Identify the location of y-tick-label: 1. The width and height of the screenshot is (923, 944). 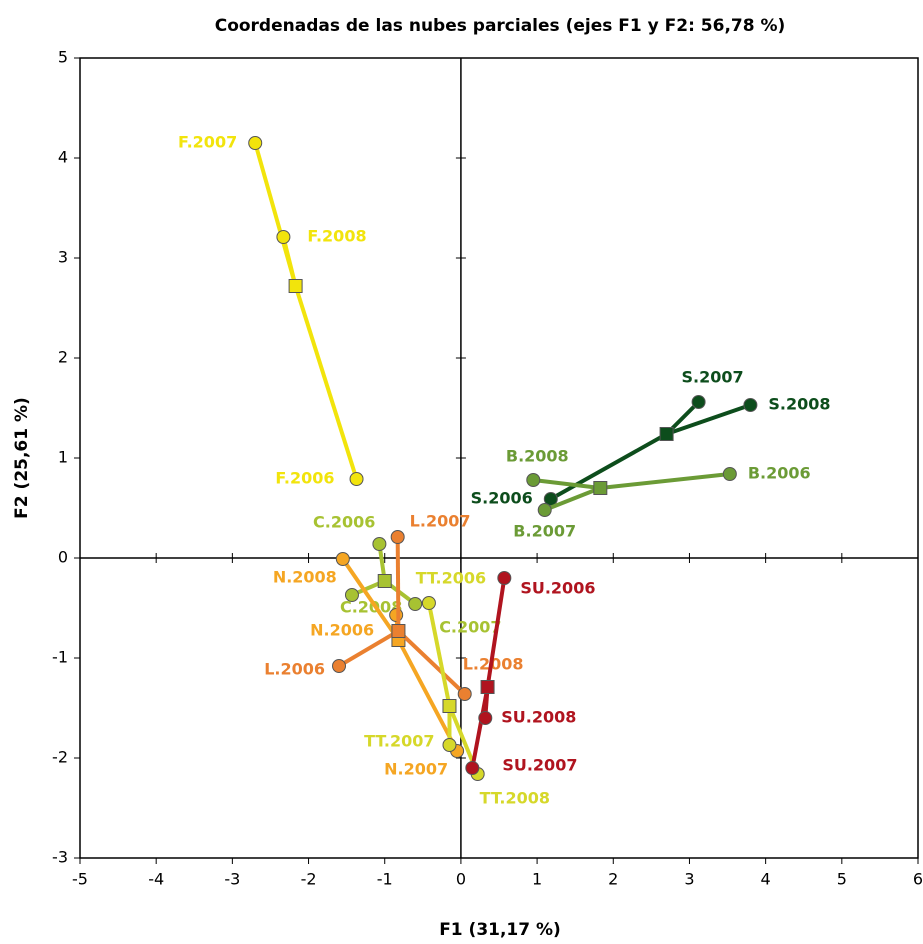
(63, 457).